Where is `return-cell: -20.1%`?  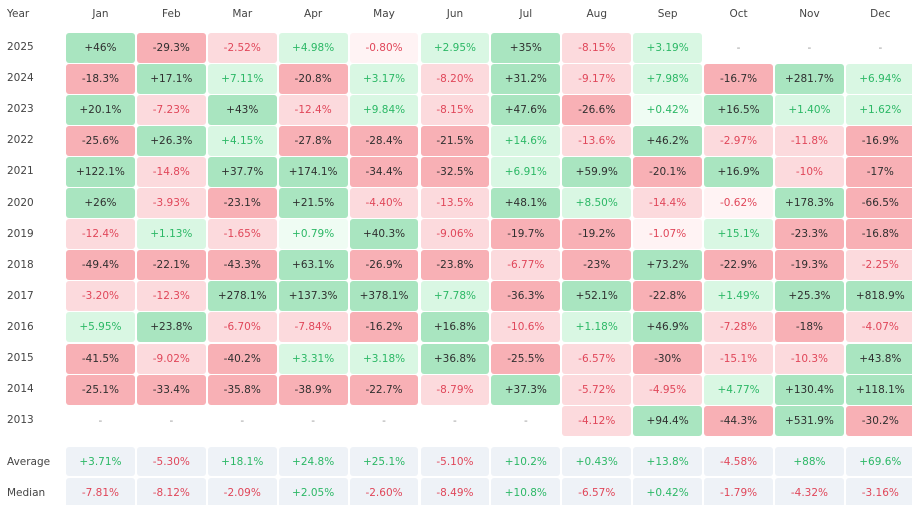 return-cell: -20.1% is located at coordinates (668, 171).